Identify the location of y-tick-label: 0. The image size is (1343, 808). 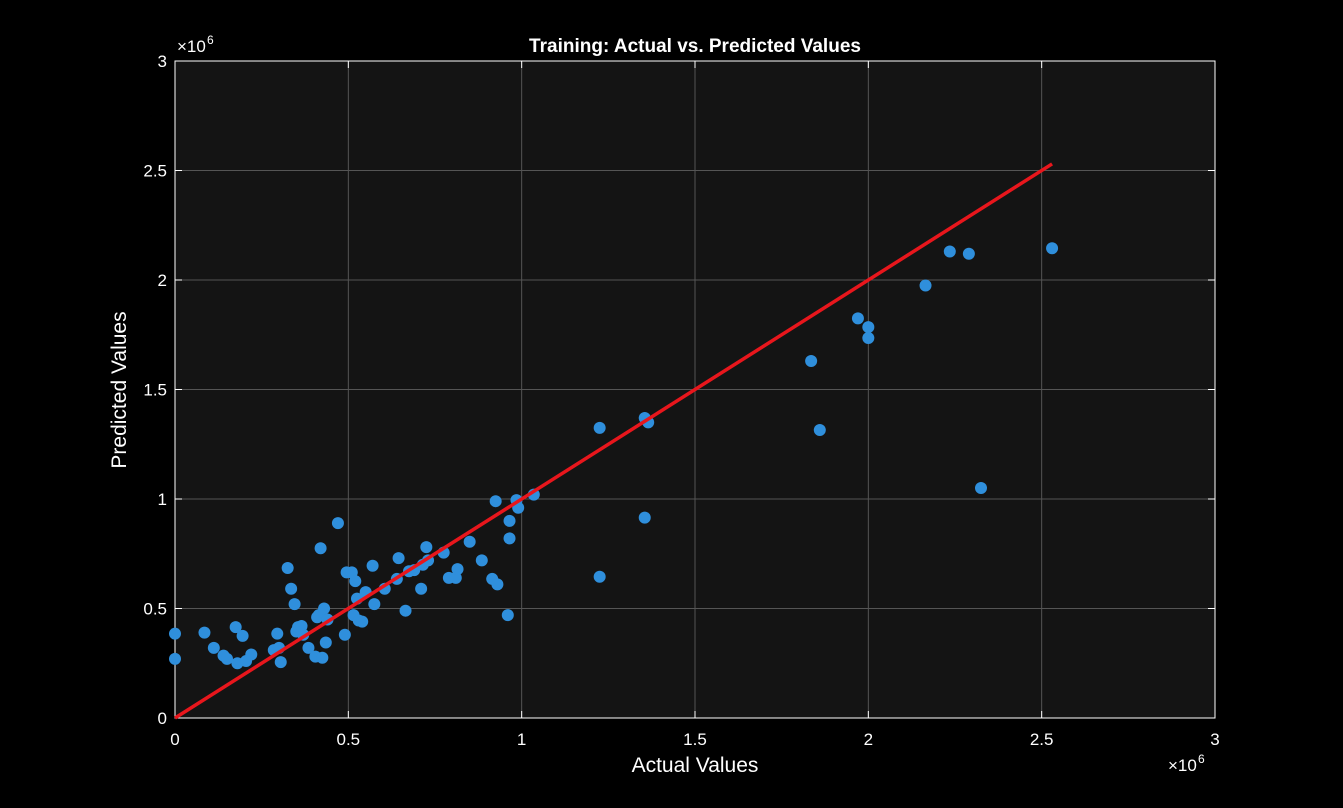
(162, 718).